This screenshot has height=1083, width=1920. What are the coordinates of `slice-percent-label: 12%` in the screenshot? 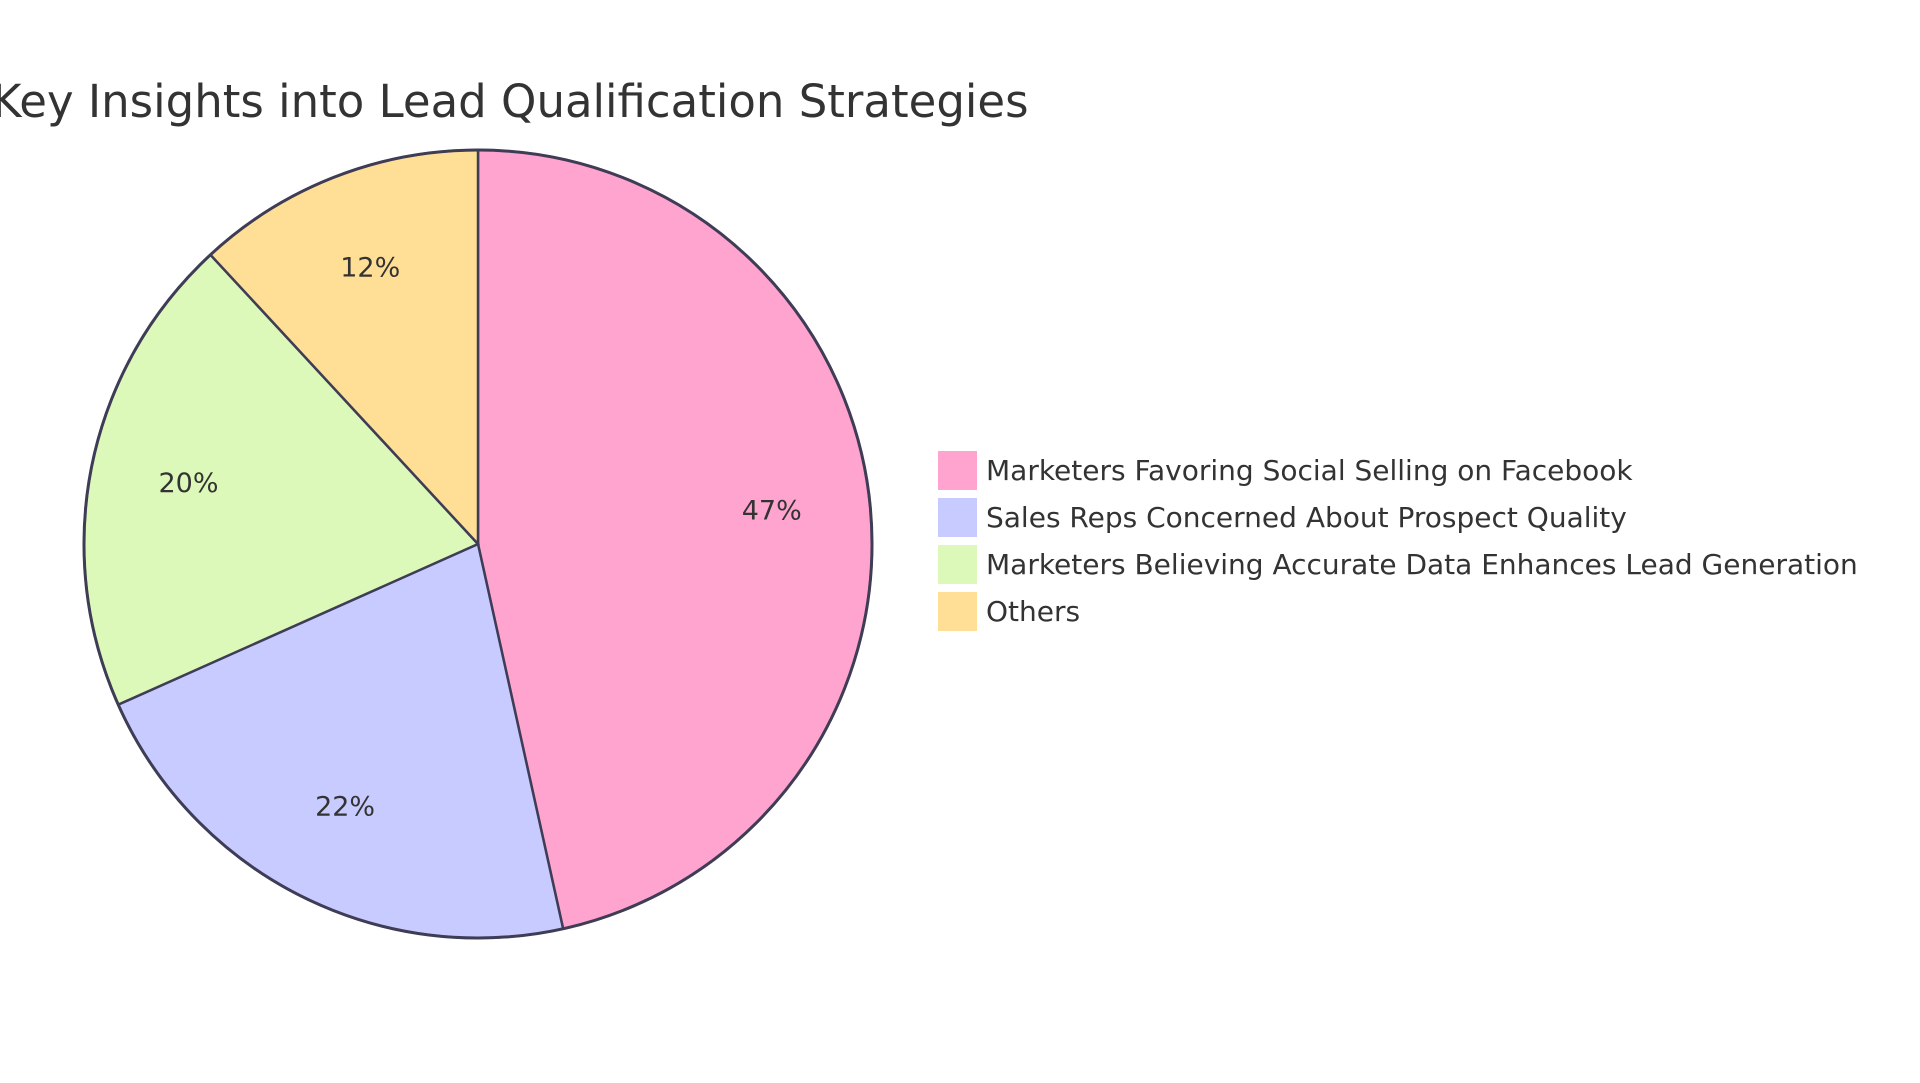 It's located at (370, 267).